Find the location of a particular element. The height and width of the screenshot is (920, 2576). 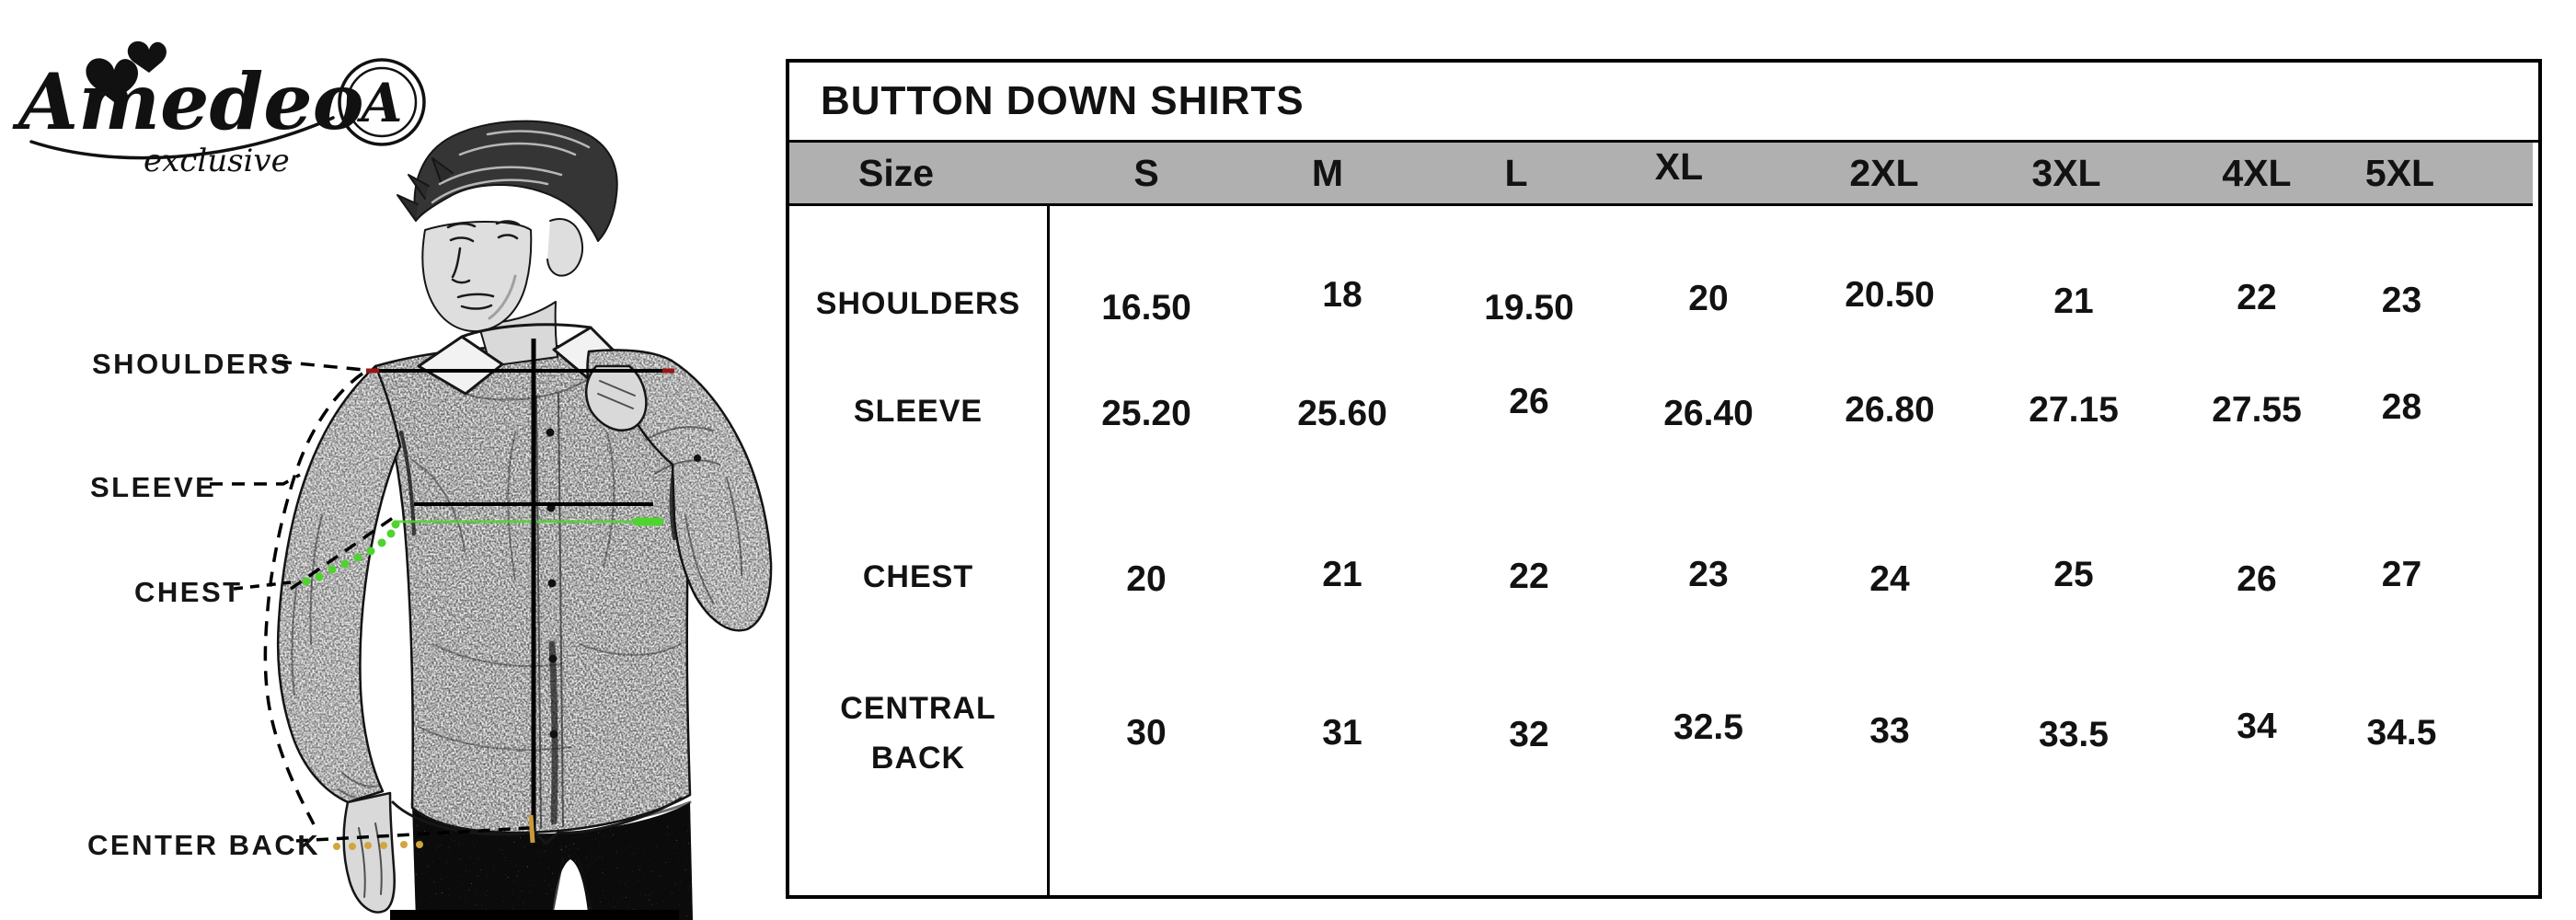

size-value-cell: 27.15 is located at coordinates (2074, 410).